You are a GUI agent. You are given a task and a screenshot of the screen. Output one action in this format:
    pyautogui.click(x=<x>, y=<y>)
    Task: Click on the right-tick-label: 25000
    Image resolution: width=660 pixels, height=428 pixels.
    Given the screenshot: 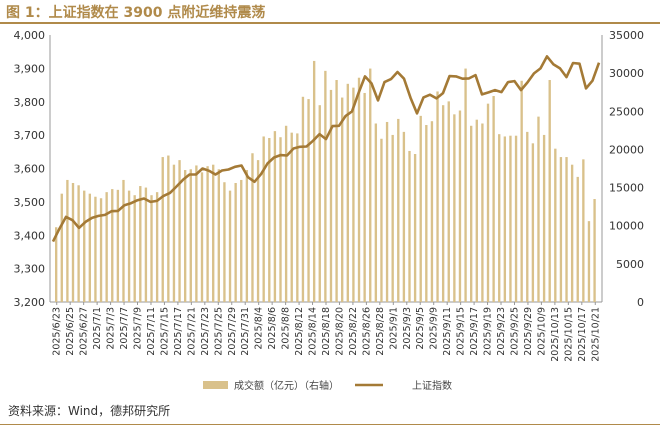 What is the action you would take?
    pyautogui.click(x=626, y=111)
    